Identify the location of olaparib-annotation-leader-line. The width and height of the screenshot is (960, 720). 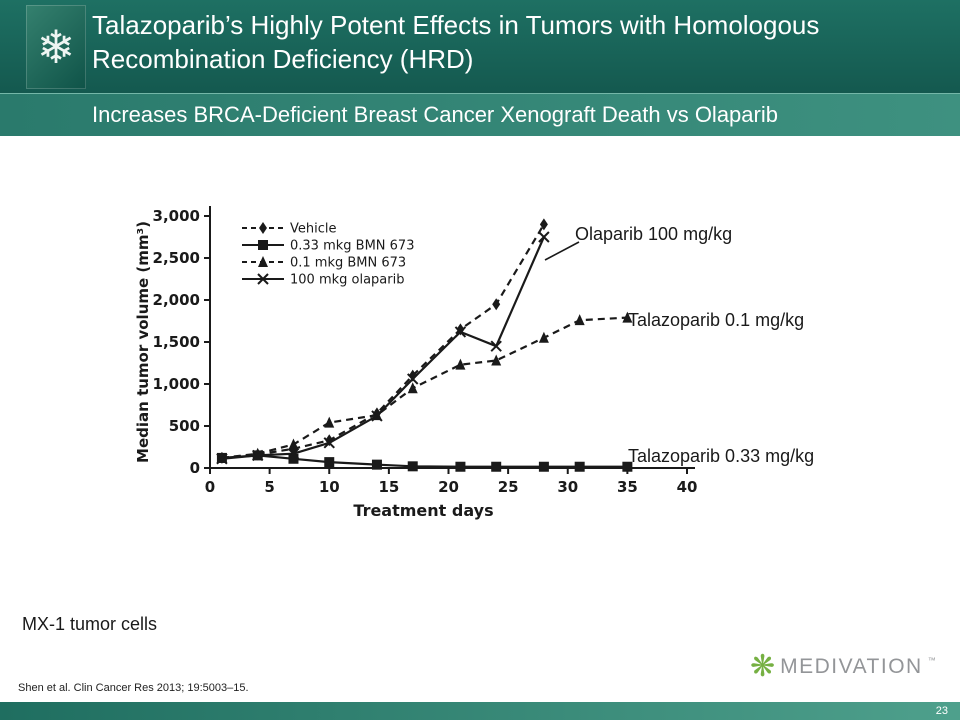
(562, 251).